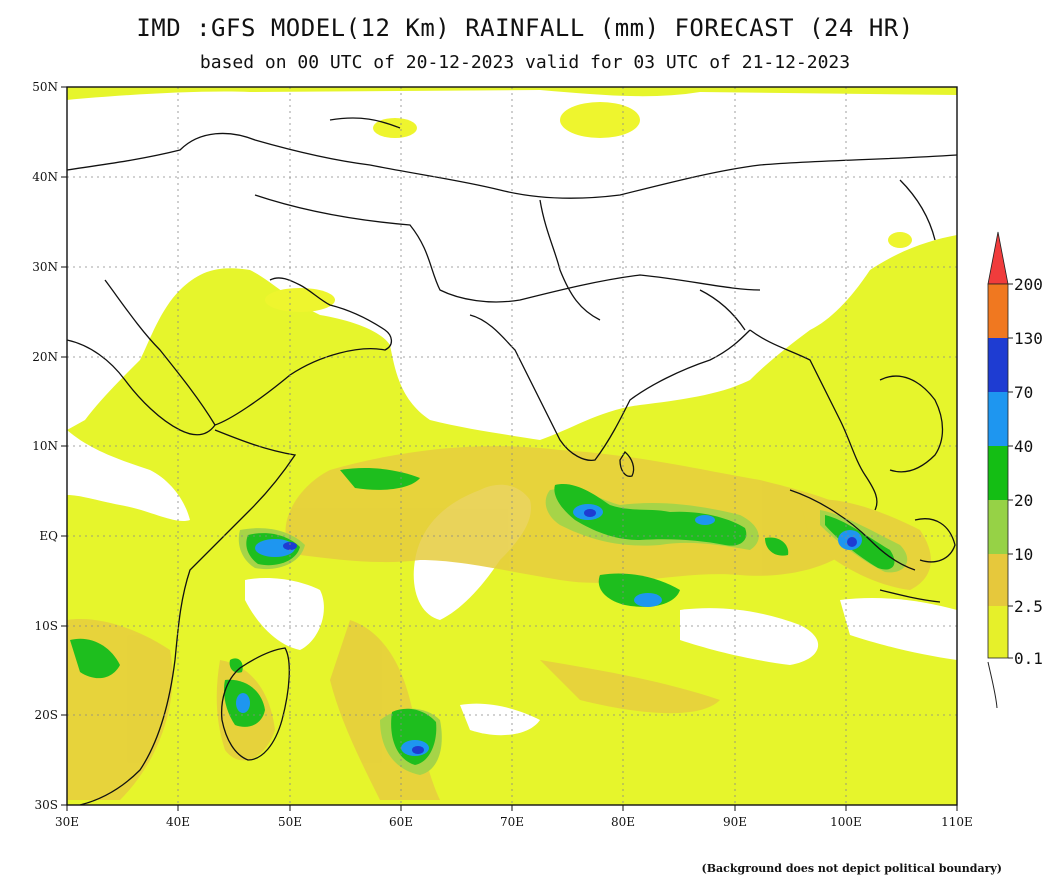  I want to click on rainfall-legend: 200 130 70 40 20 10 2.5 0.1, so click(1015, 470).